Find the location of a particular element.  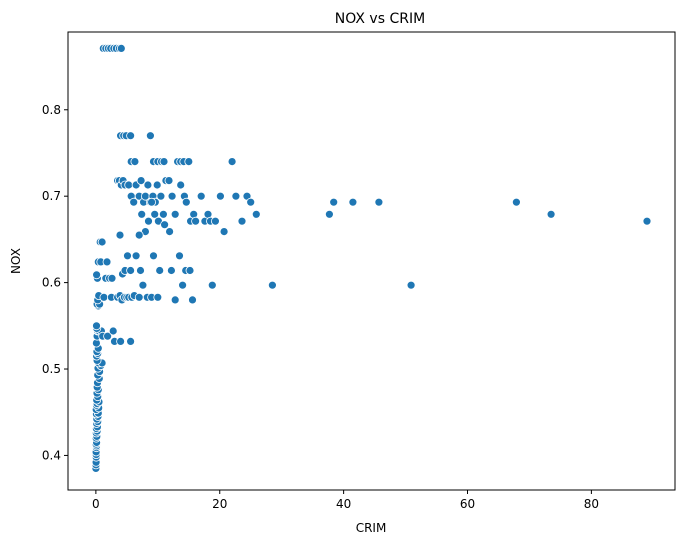

y-axis-label: NOX is located at coordinates (16, 261).